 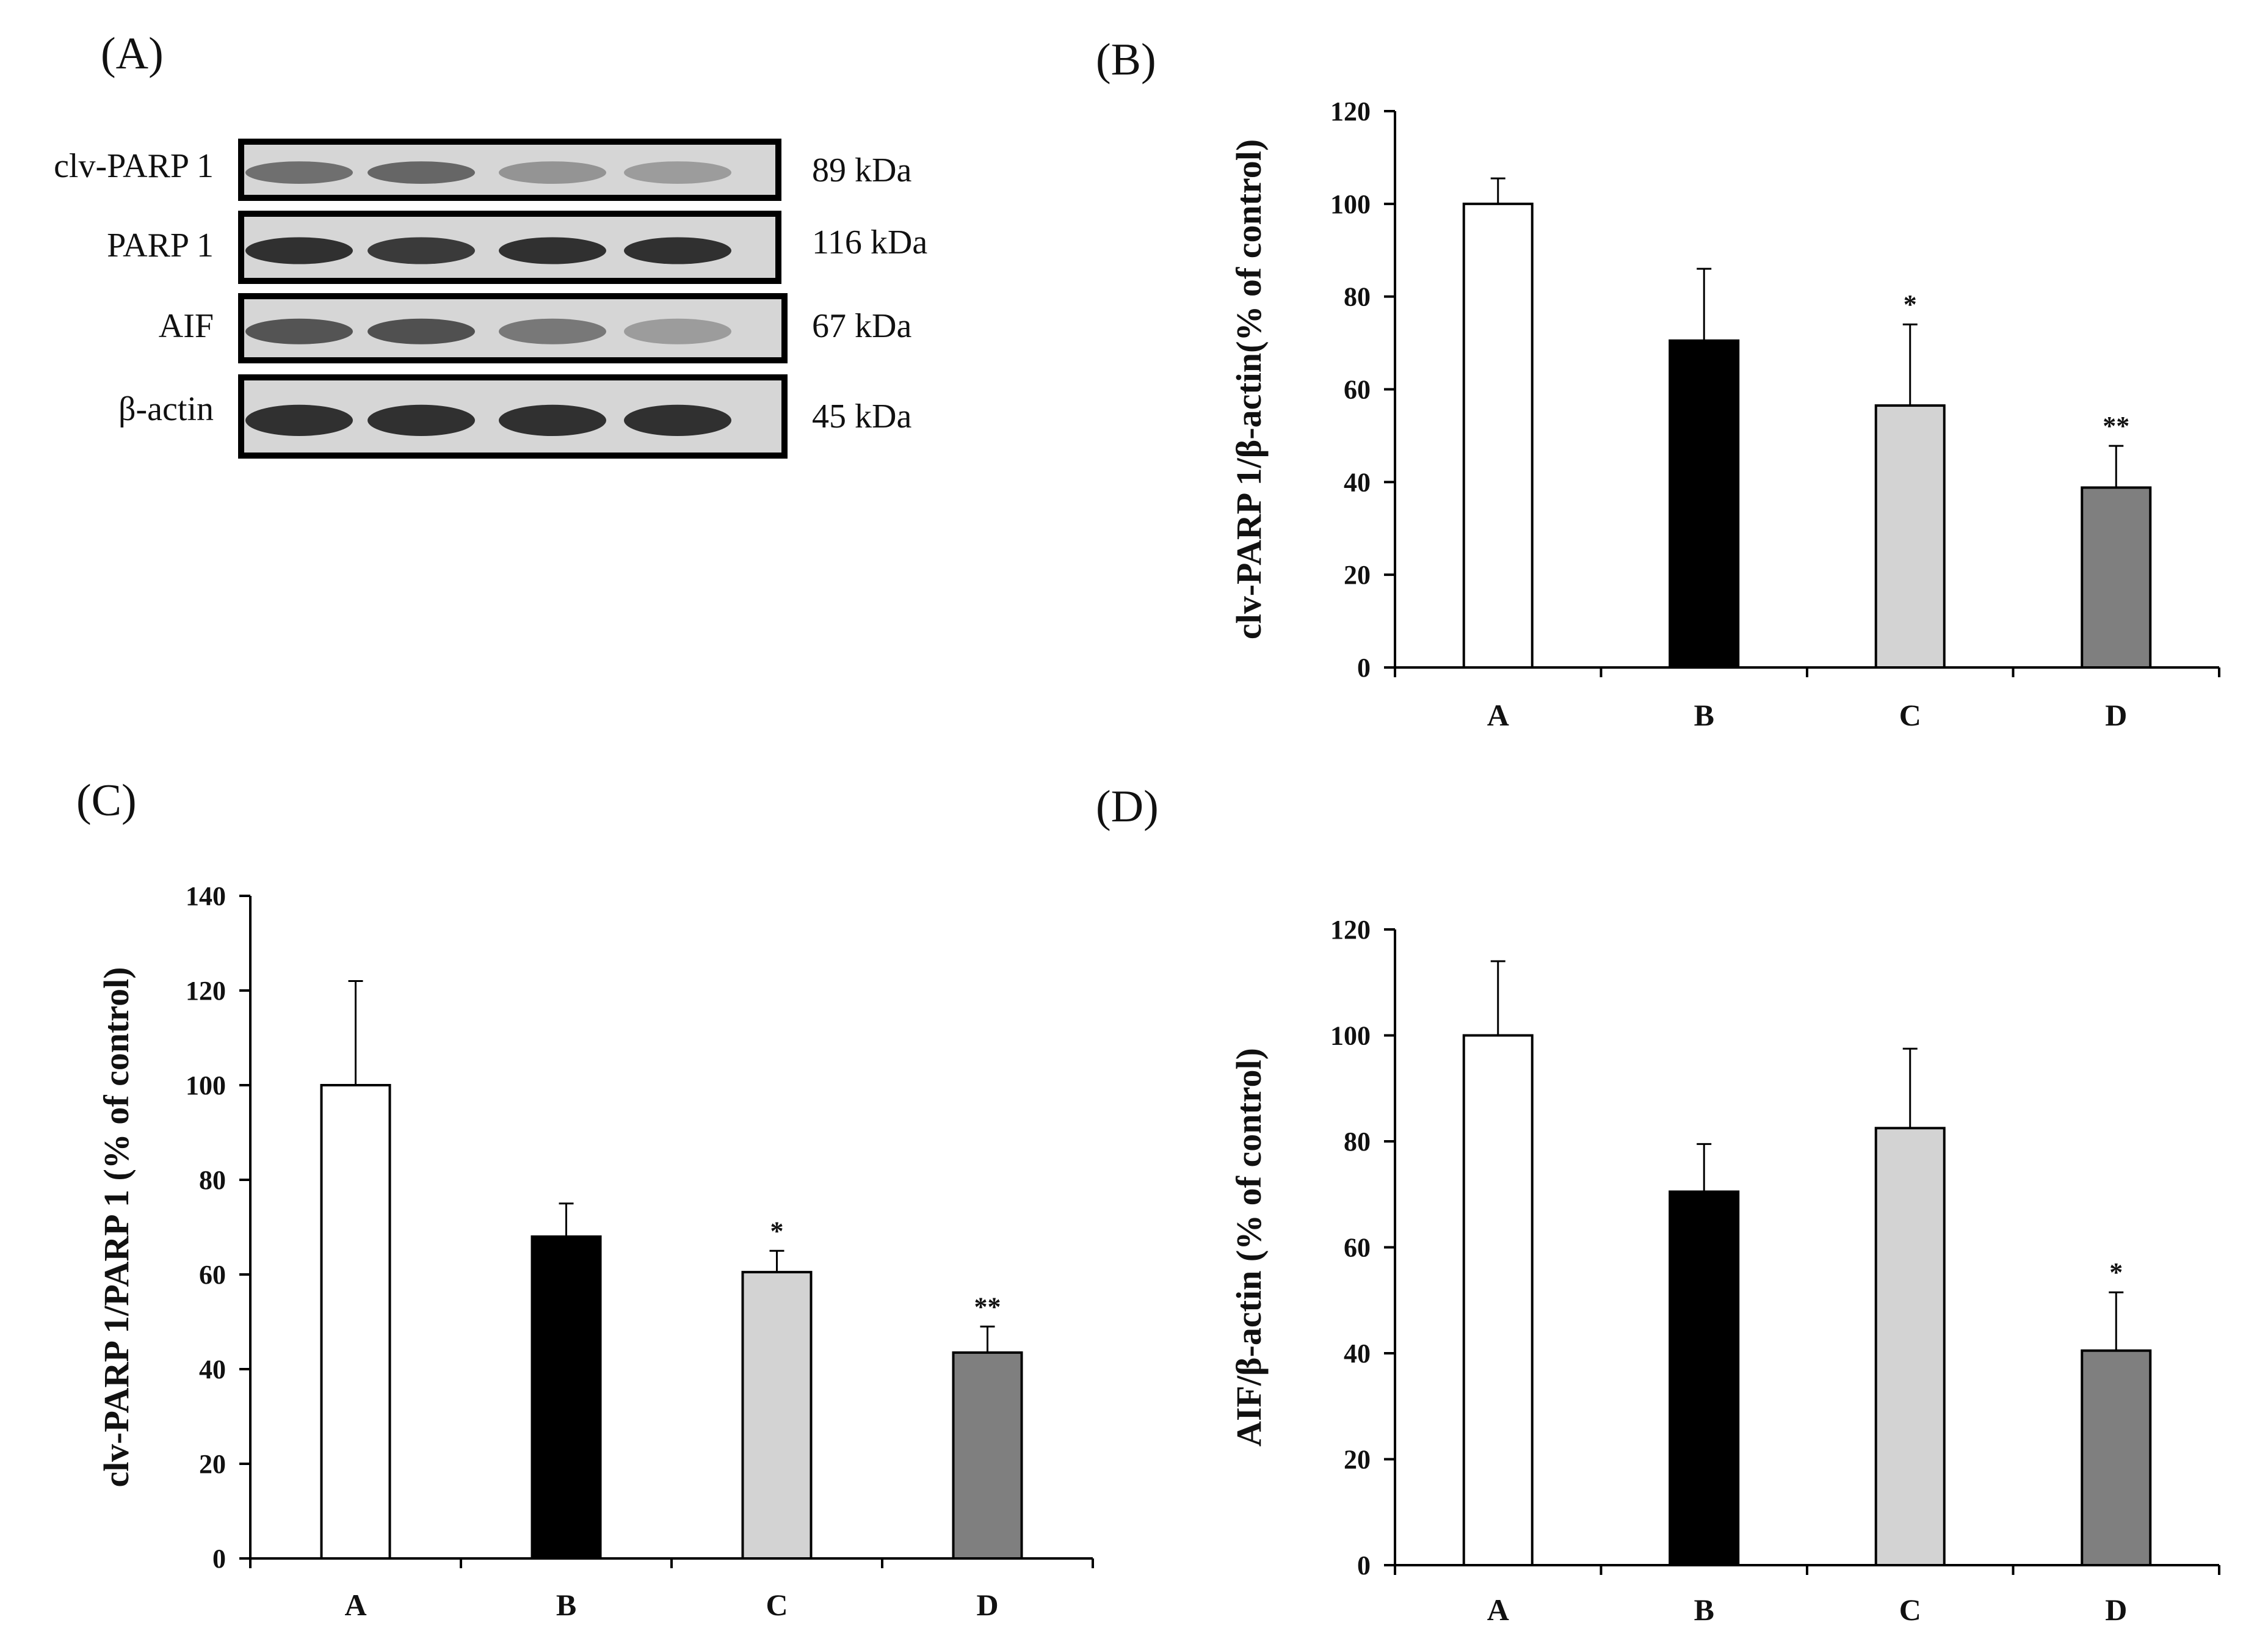 I want to click on panel-b-label: (B), so click(x=1126, y=60).